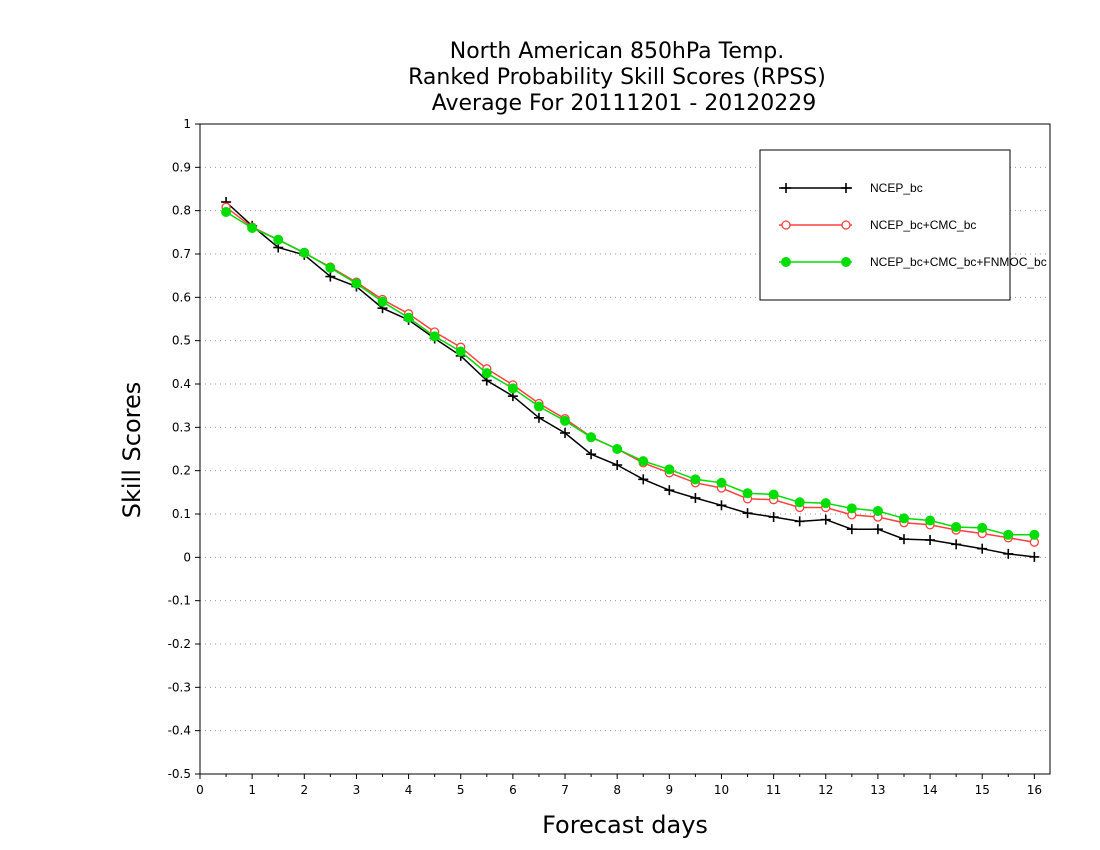 This screenshot has width=1100, height=850. I want to click on x-tick-label: 10, so click(721, 790).